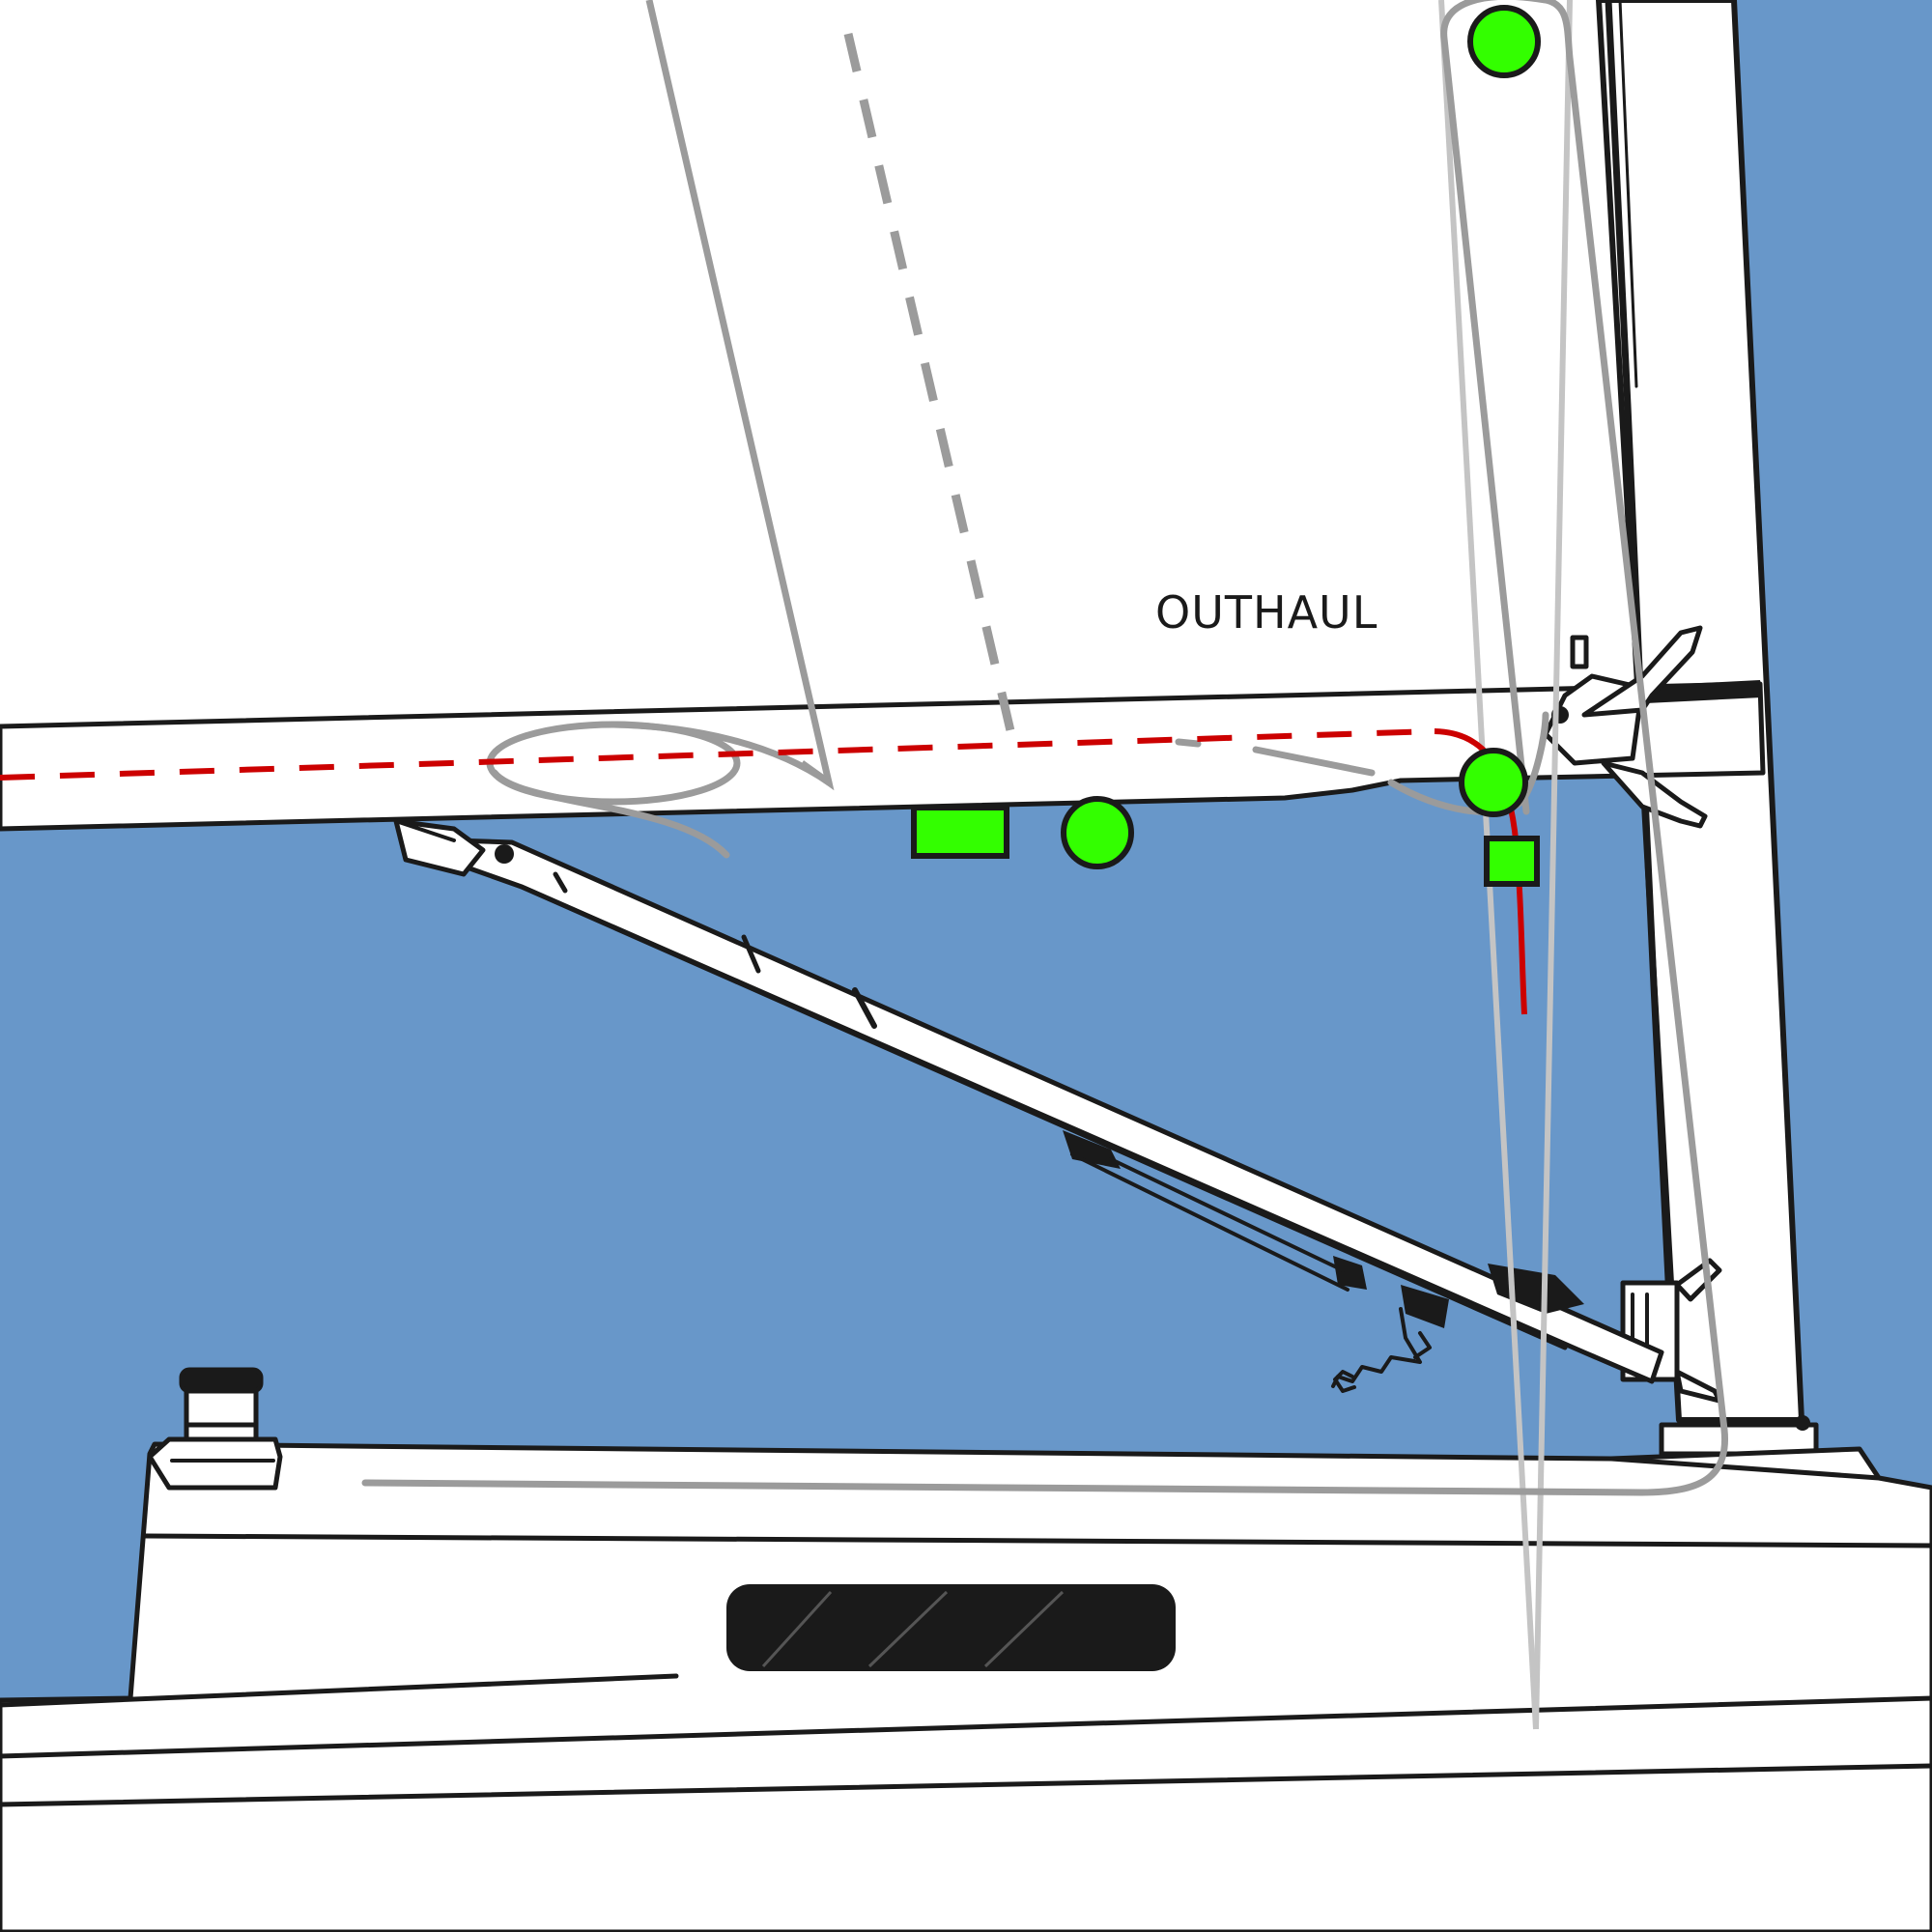 The image size is (1932, 1932). What do you see at coordinates (1504, 41) in the screenshot?
I see `masthead-marker` at bounding box center [1504, 41].